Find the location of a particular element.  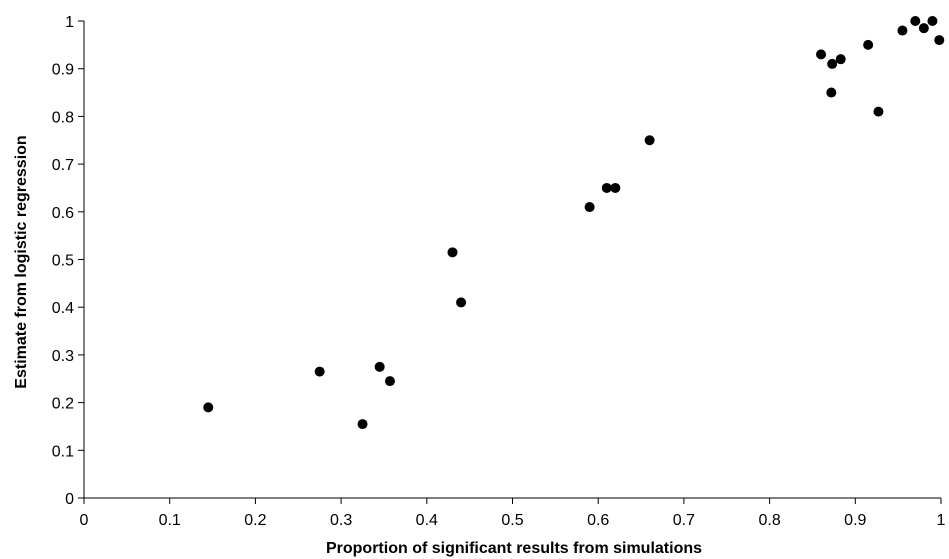

x-tick-label: 0.6 is located at coordinates (598, 520).